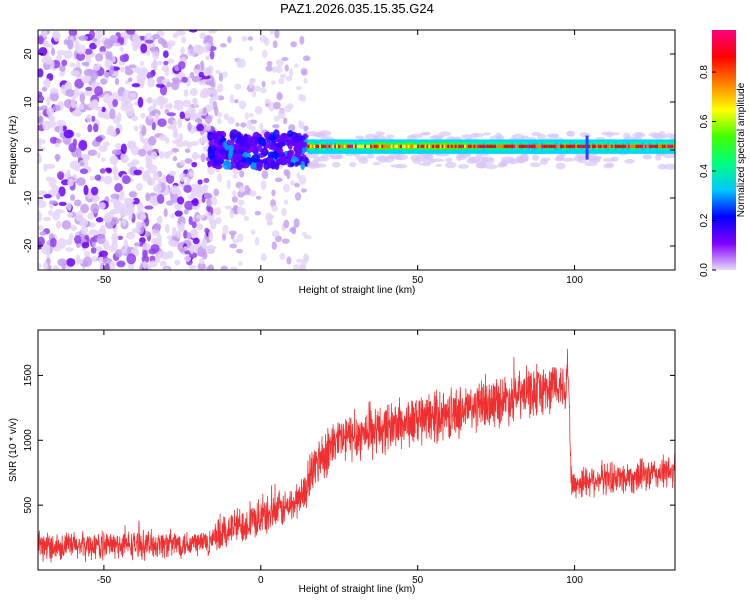  What do you see at coordinates (28, 504) in the screenshot?
I see `y-tick-label: 500` at bounding box center [28, 504].